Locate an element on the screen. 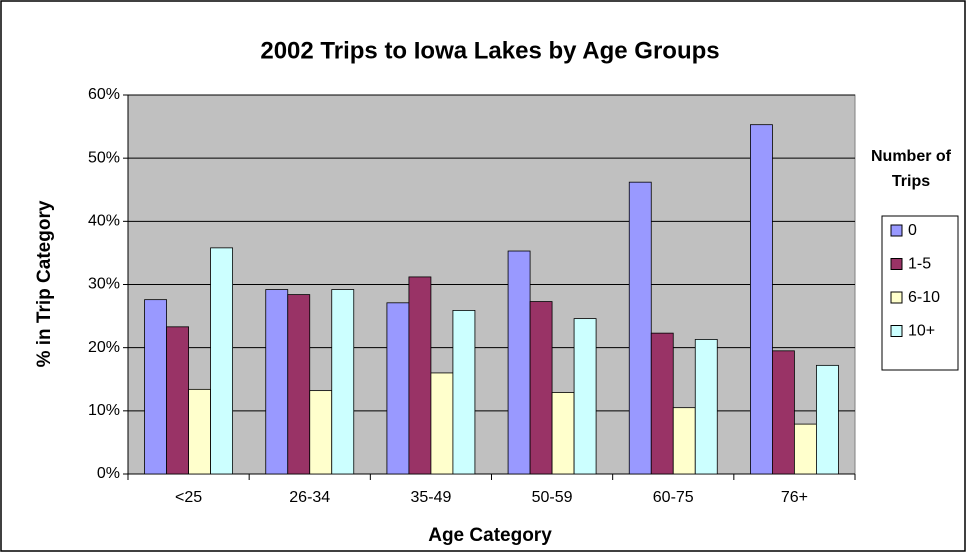 This screenshot has width=966, height=552. x-tick-label: 76+ is located at coordinates (794, 497).